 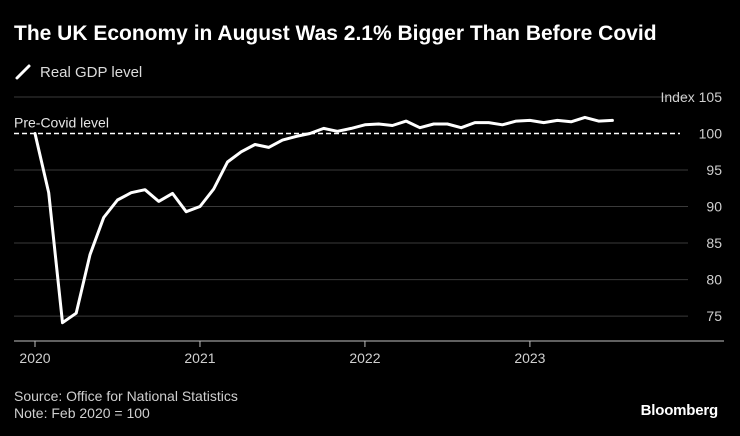 What do you see at coordinates (364, 358) in the screenshot?
I see `x-tick-label-2022: 2022` at bounding box center [364, 358].